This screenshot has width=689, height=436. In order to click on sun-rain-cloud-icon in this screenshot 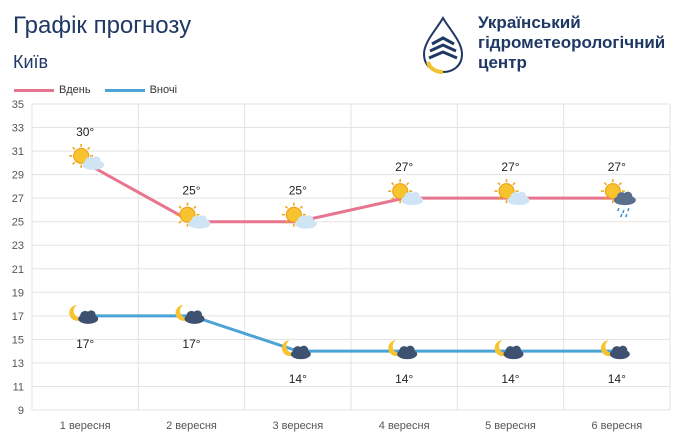, I will do `click(618, 198)`.